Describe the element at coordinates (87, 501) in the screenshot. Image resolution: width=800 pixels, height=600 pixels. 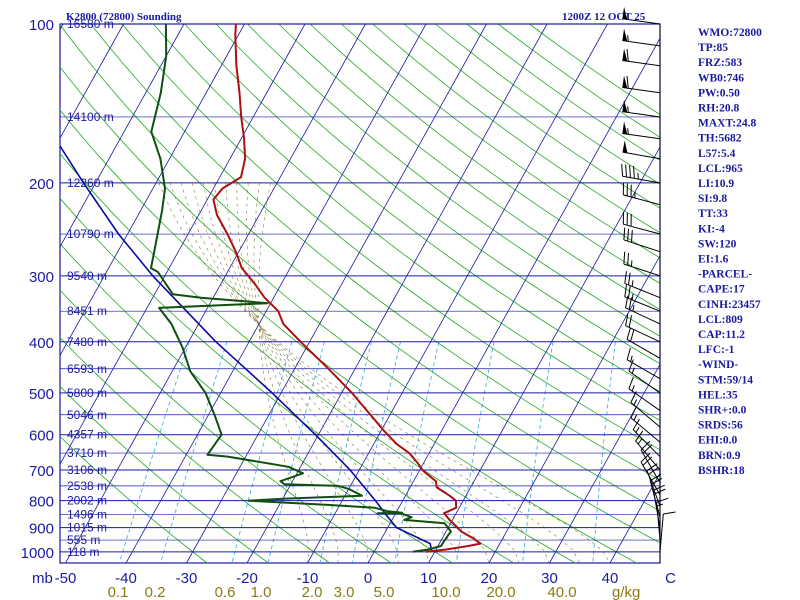
I see `height-label: 2002 m` at that location.